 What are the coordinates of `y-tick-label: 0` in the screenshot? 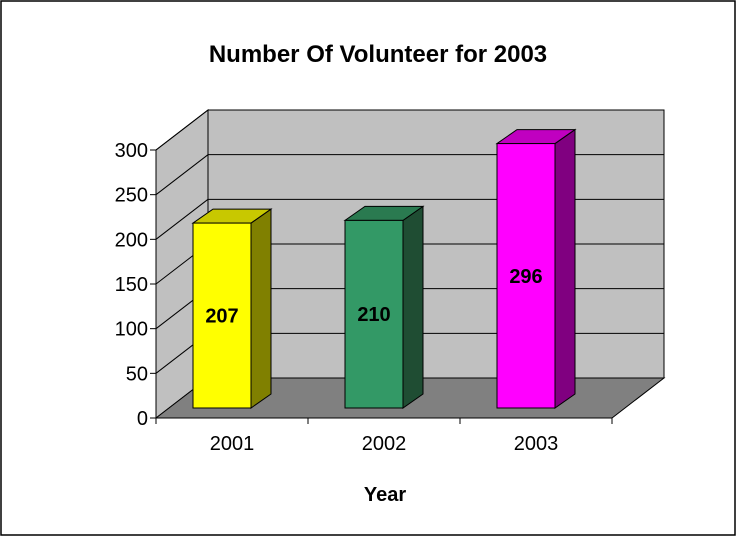 It's located at (142, 419).